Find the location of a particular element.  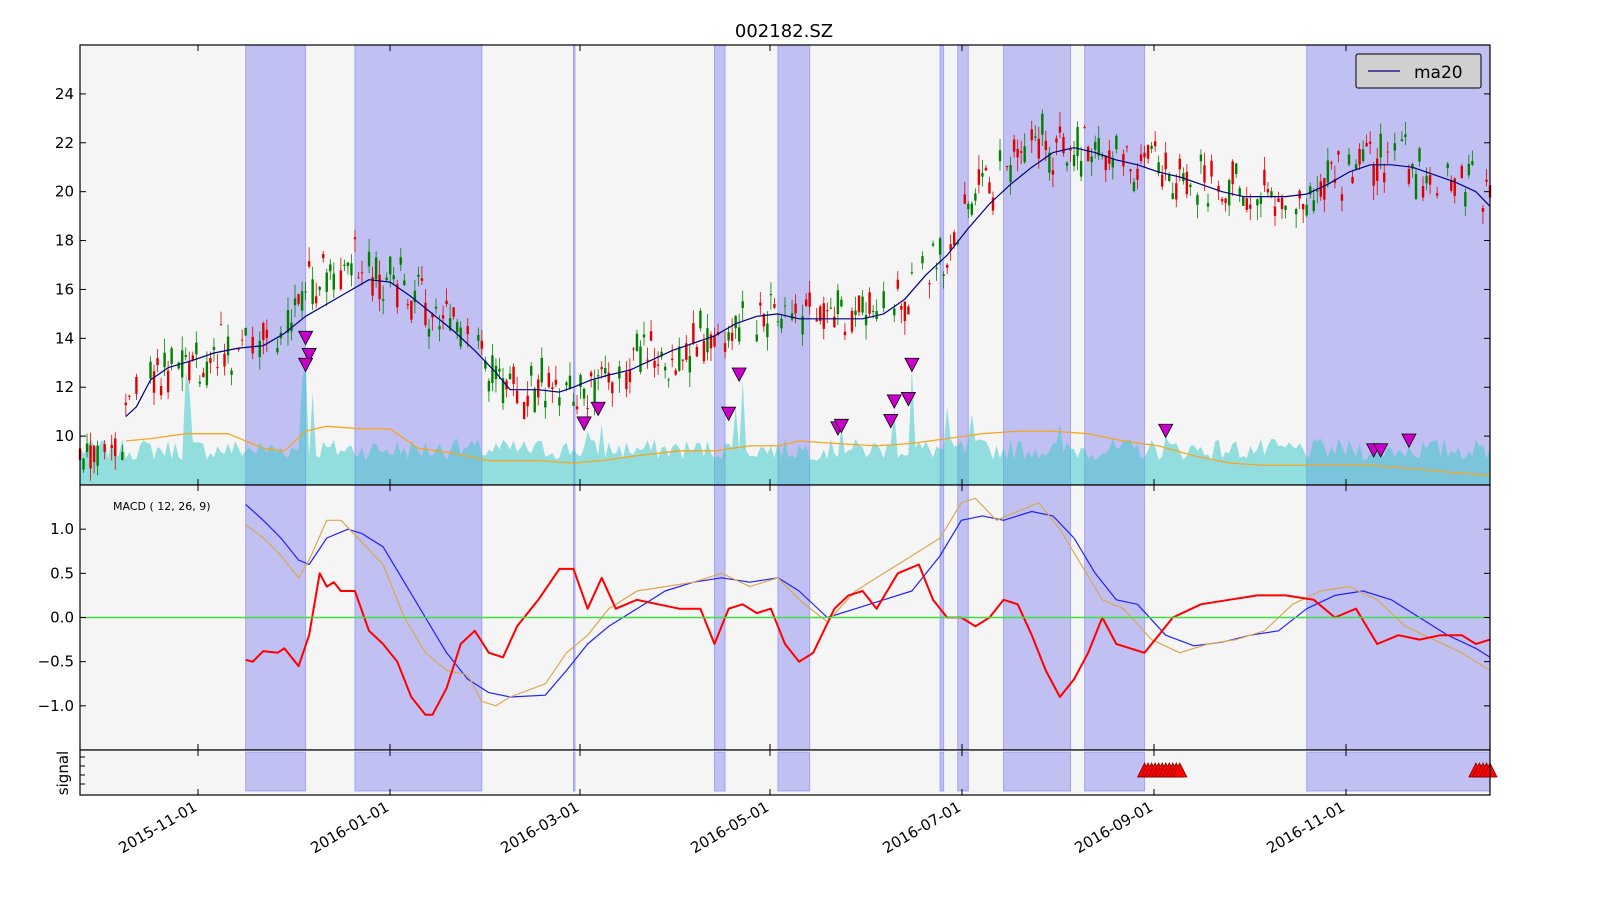

legend: ma20 is located at coordinates (1418, 71).